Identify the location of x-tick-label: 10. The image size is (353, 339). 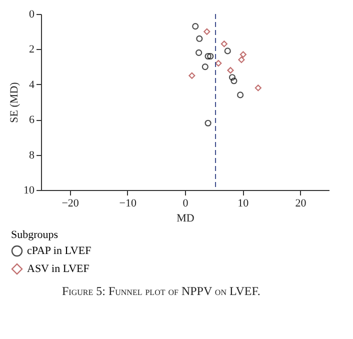
(244, 204).